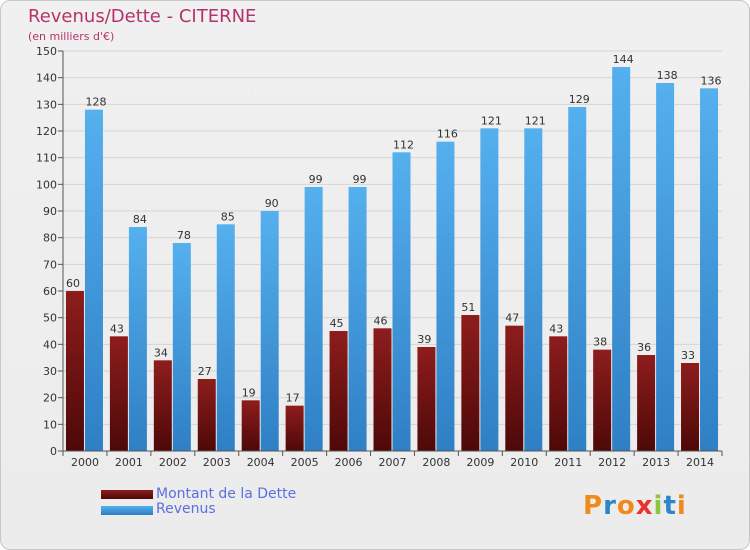 The image size is (750, 550). I want to click on data-label: 90, so click(272, 203).